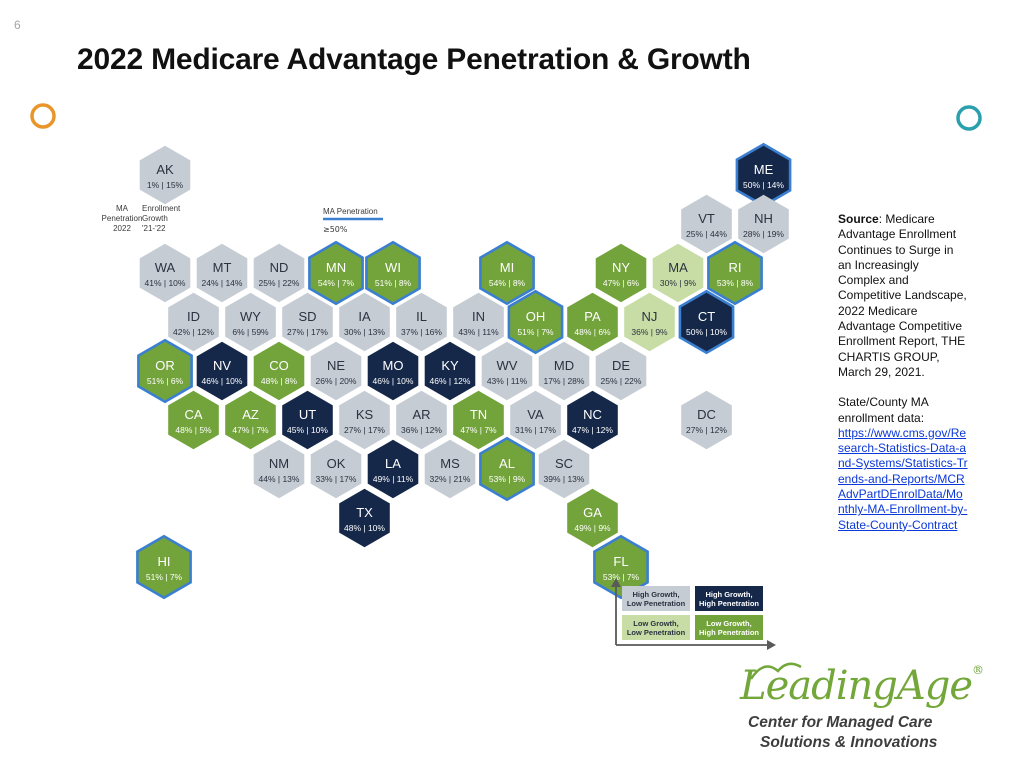 The width and height of the screenshot is (1024, 768). Describe the element at coordinates (592, 512) in the screenshot. I see `state-abbr: GA` at that location.